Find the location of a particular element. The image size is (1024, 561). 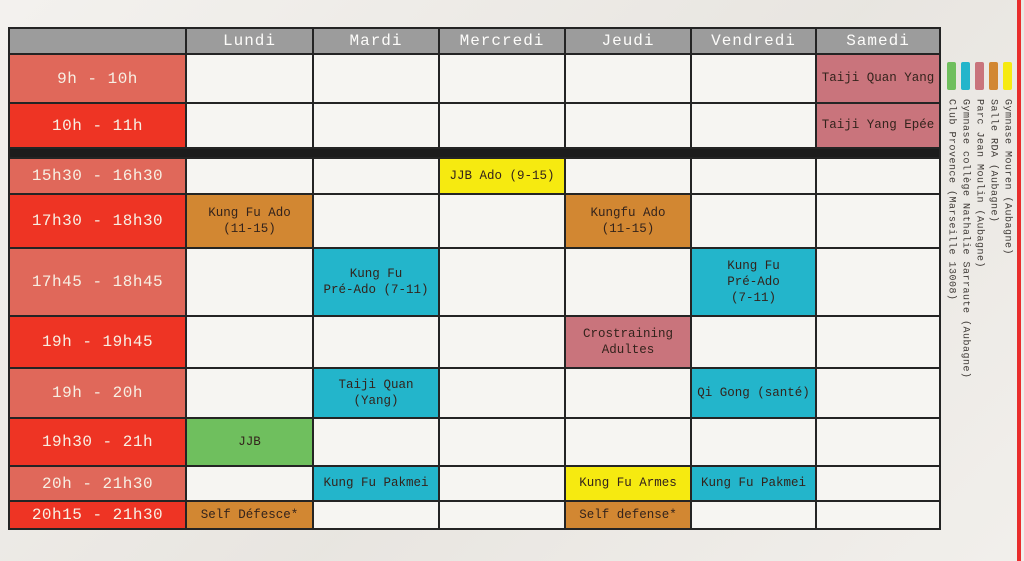

time-slot-19h-20h: 19h - 20h is located at coordinates (97, 393).